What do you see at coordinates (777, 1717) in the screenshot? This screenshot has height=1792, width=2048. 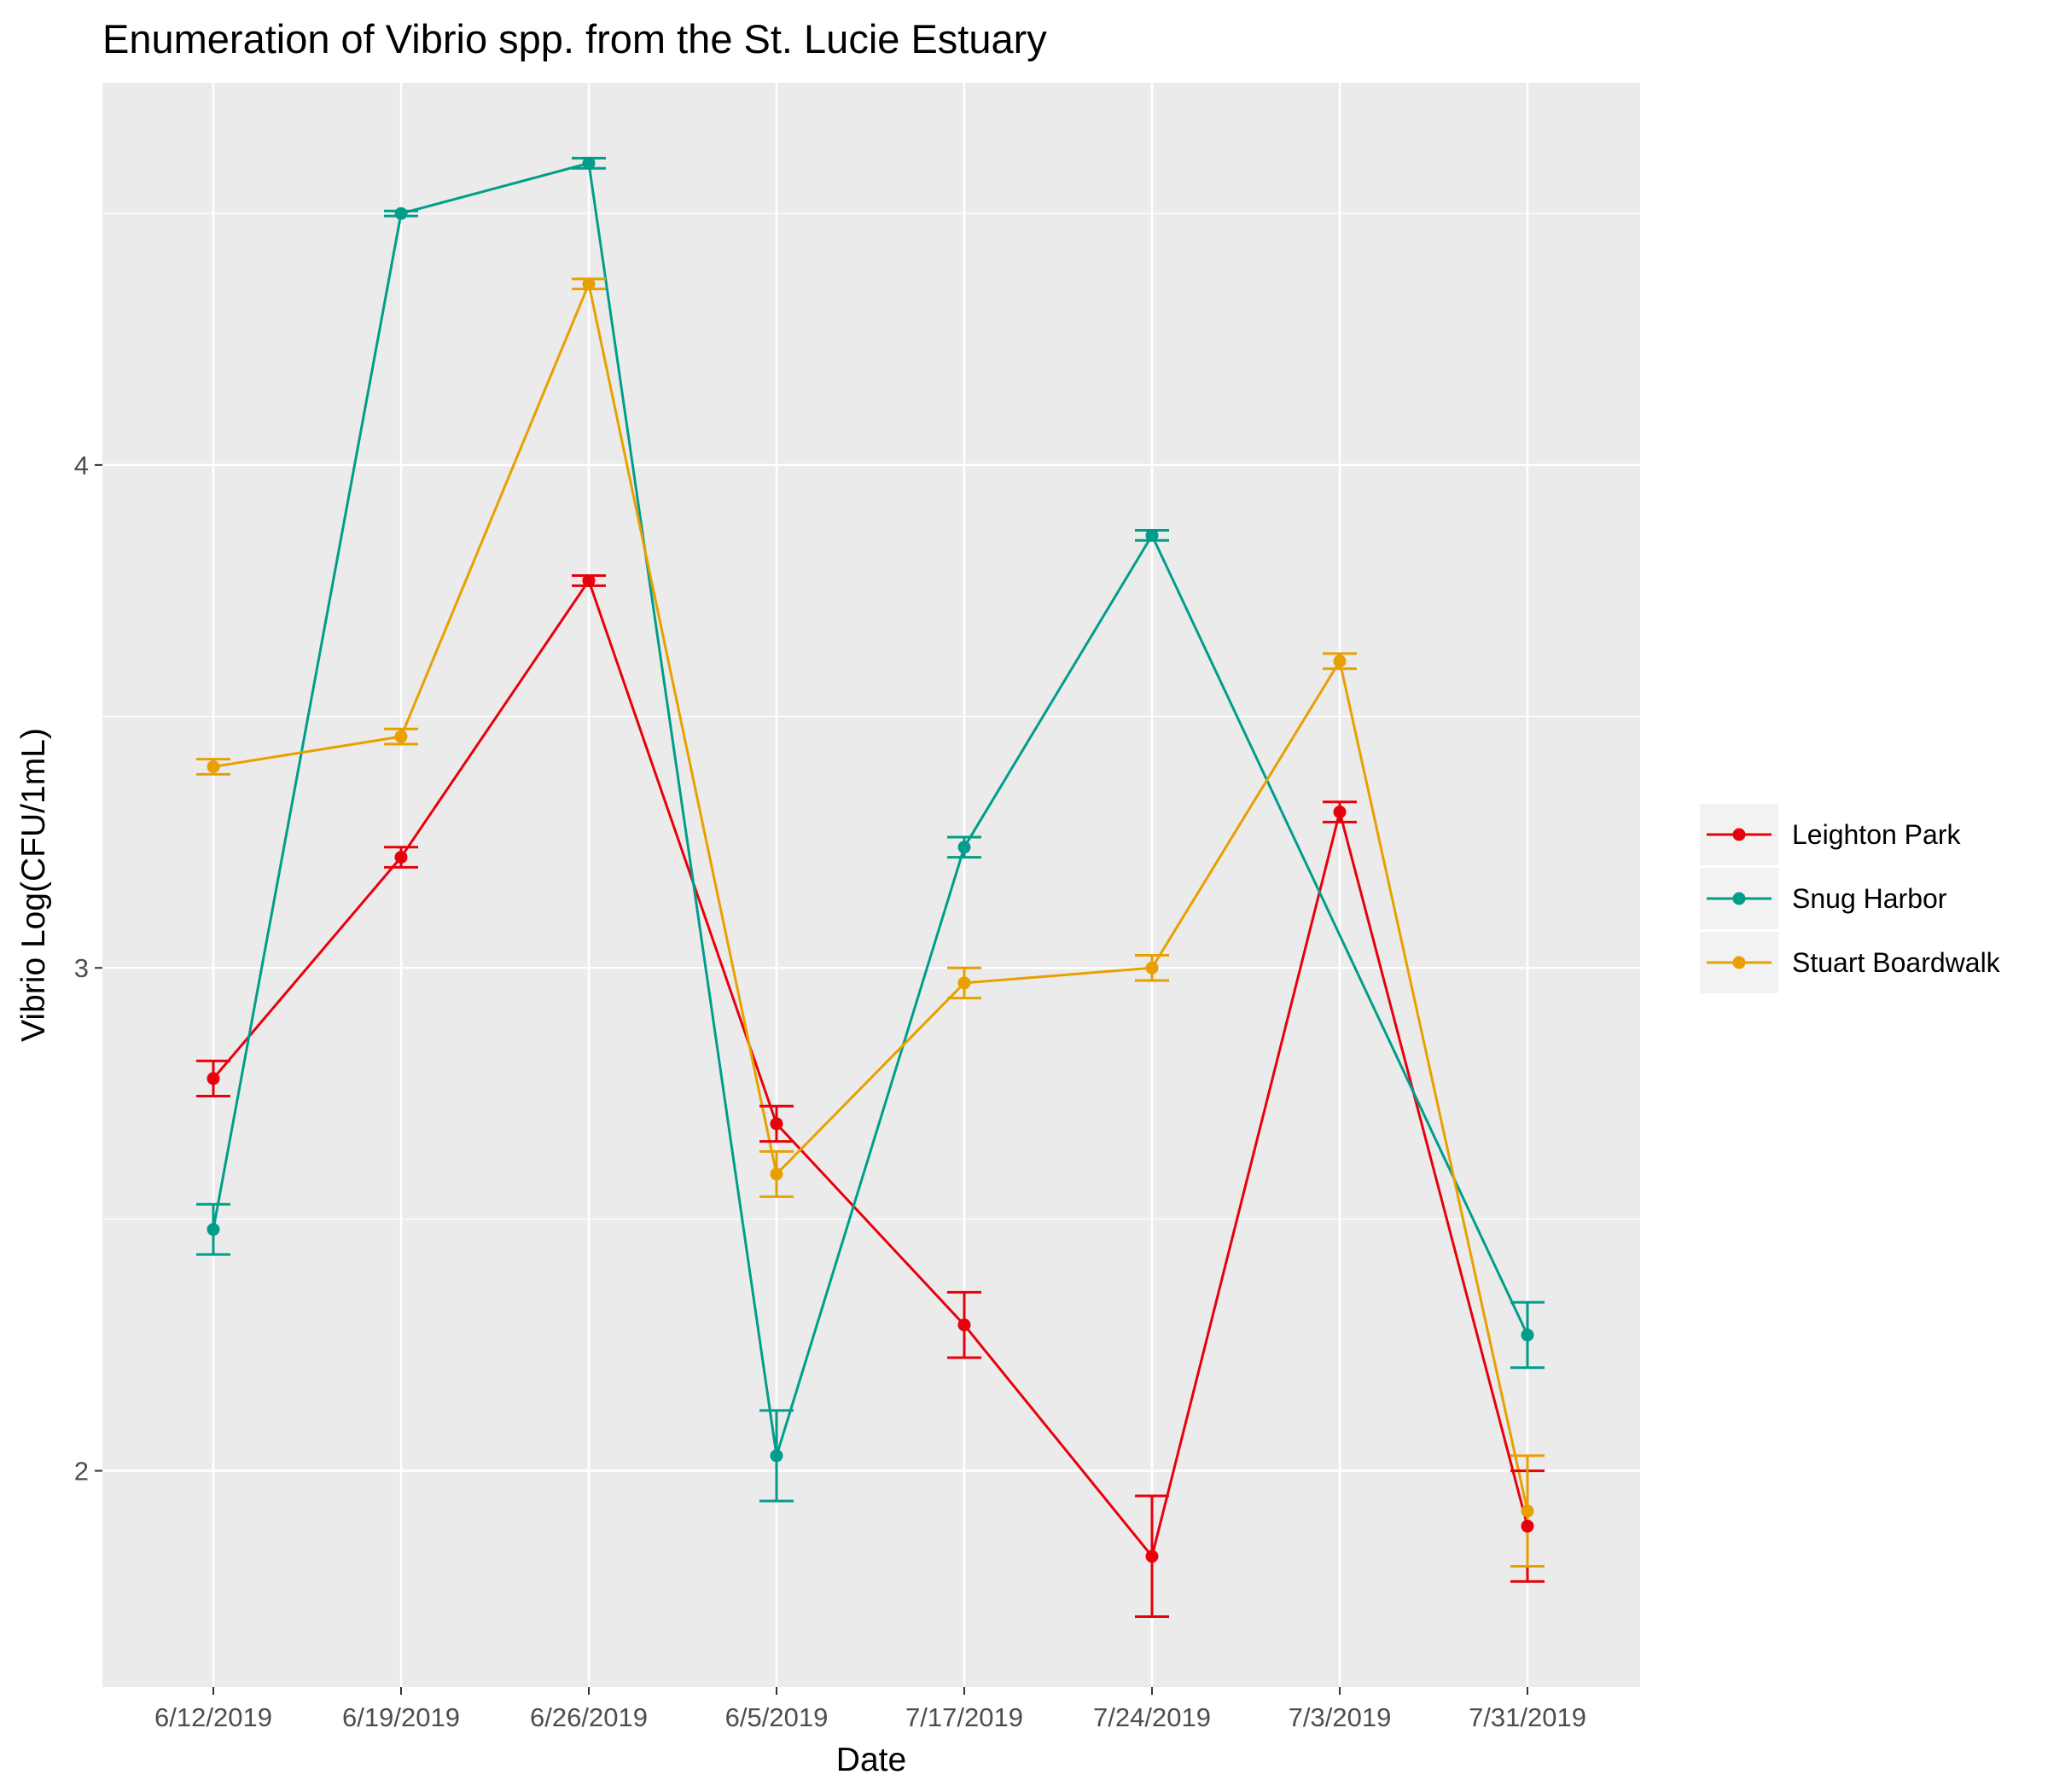 I see `x-tick-label: 6/5/2019` at bounding box center [777, 1717].